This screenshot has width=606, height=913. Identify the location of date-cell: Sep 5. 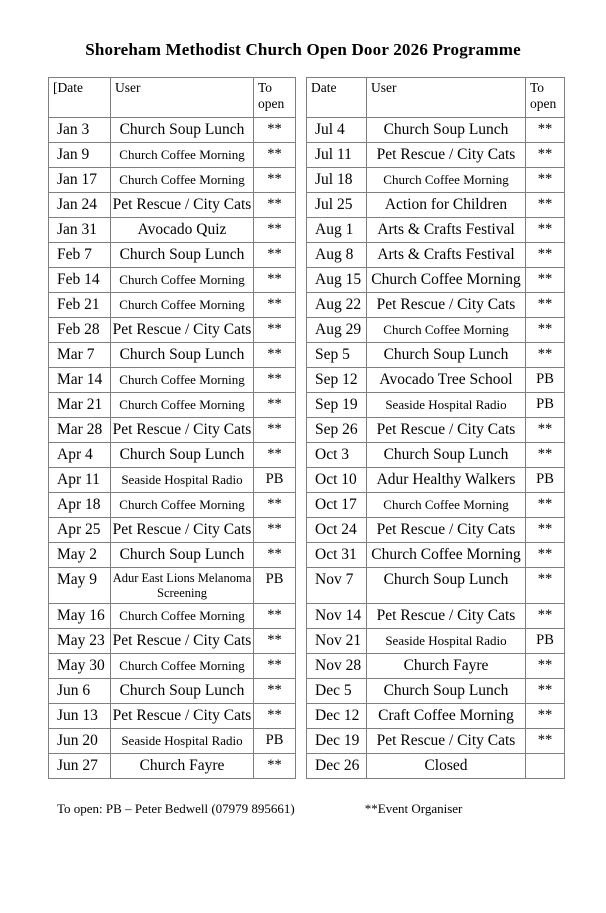
(336, 355).